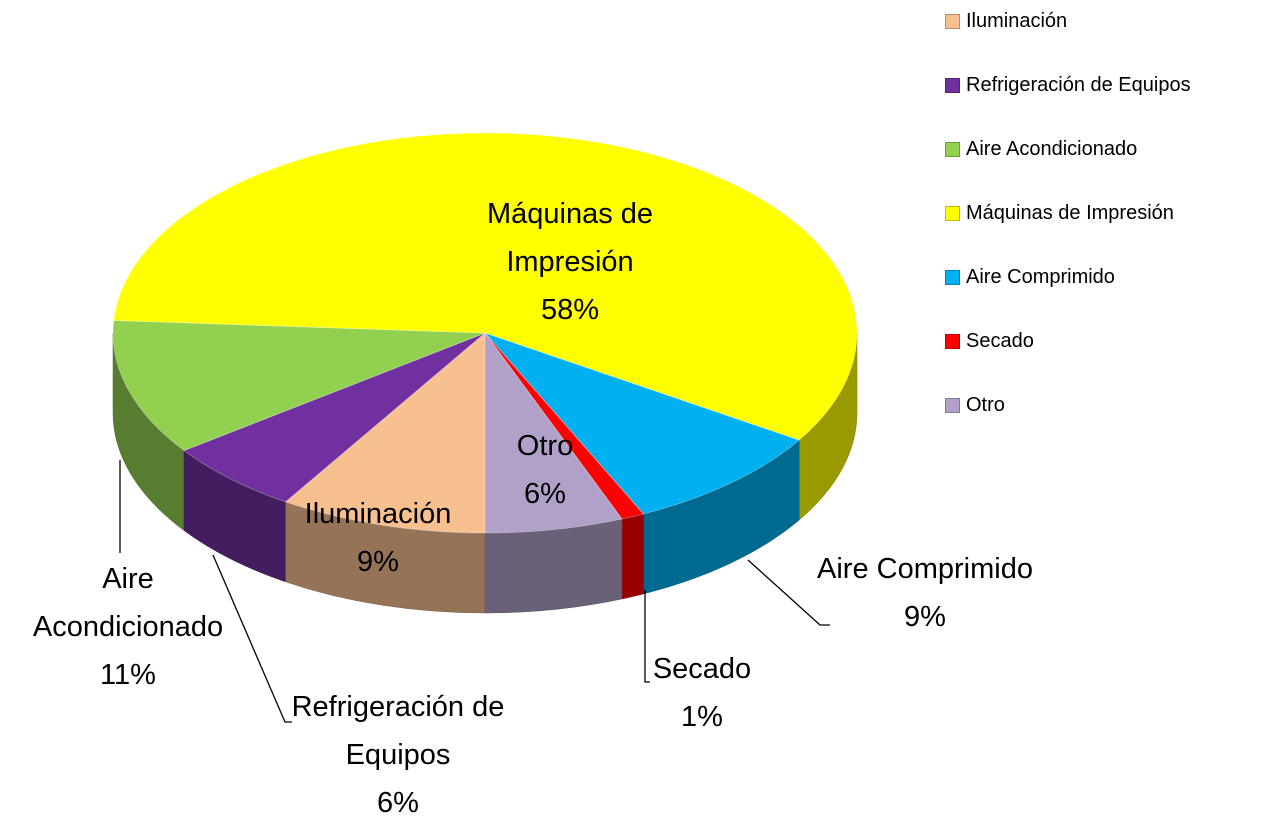  What do you see at coordinates (128, 603) in the screenshot?
I see `data-label-name: Aire Acondicionado` at bounding box center [128, 603].